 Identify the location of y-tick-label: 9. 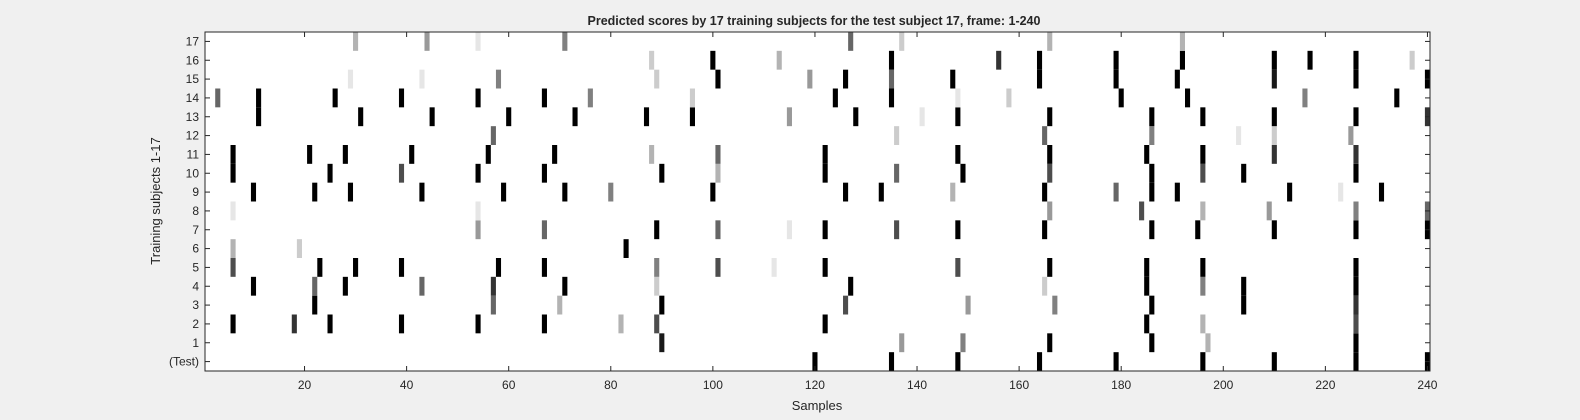
(195, 192).